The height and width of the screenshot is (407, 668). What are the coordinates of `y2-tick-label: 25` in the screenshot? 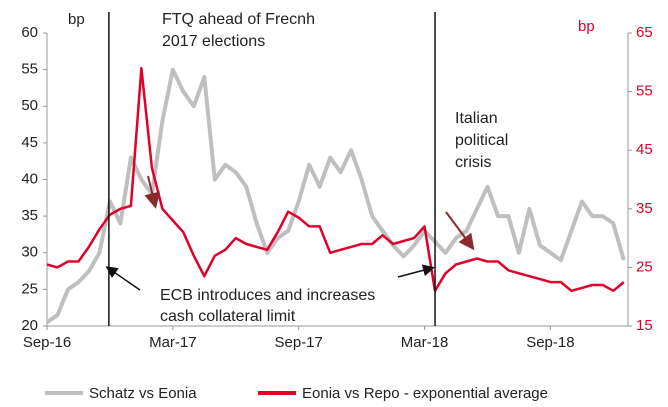 It's located at (644, 266).